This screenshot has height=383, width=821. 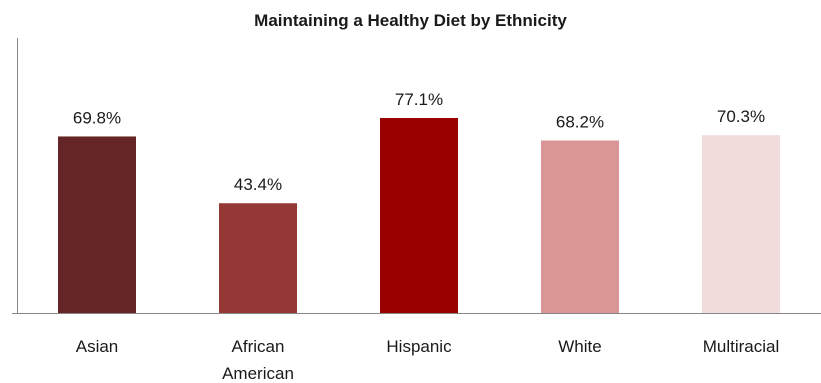 I want to click on category-label-2-0: Hispanic, so click(x=419, y=346).